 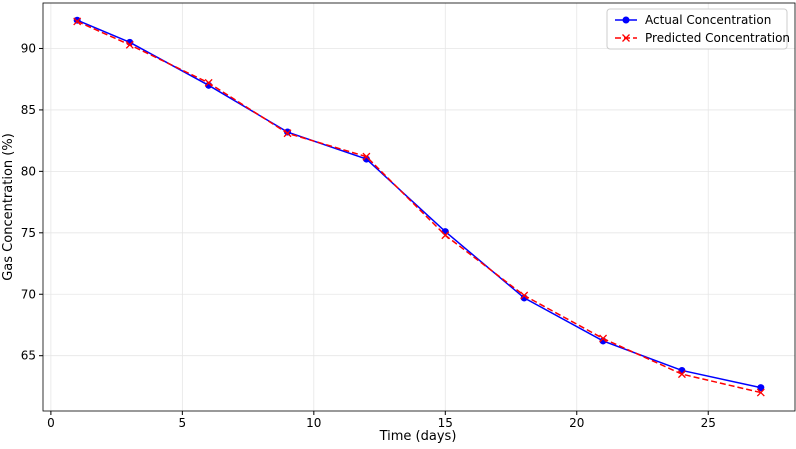 I want to click on y-tick-label: 65, so click(x=28, y=356).